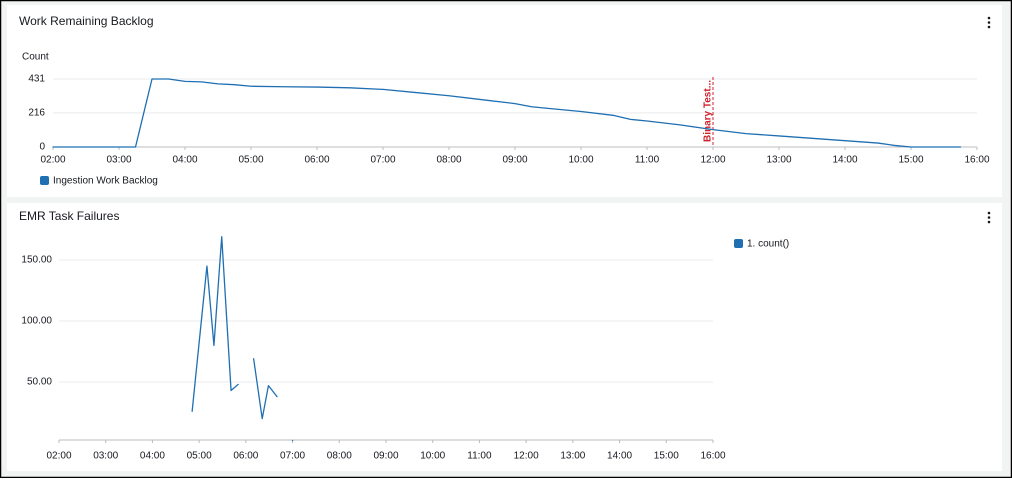 The height and width of the screenshot is (483, 1012). Describe the element at coordinates (105, 181) in the screenshot. I see `legend-label: Ingestion Work Backlog` at that location.